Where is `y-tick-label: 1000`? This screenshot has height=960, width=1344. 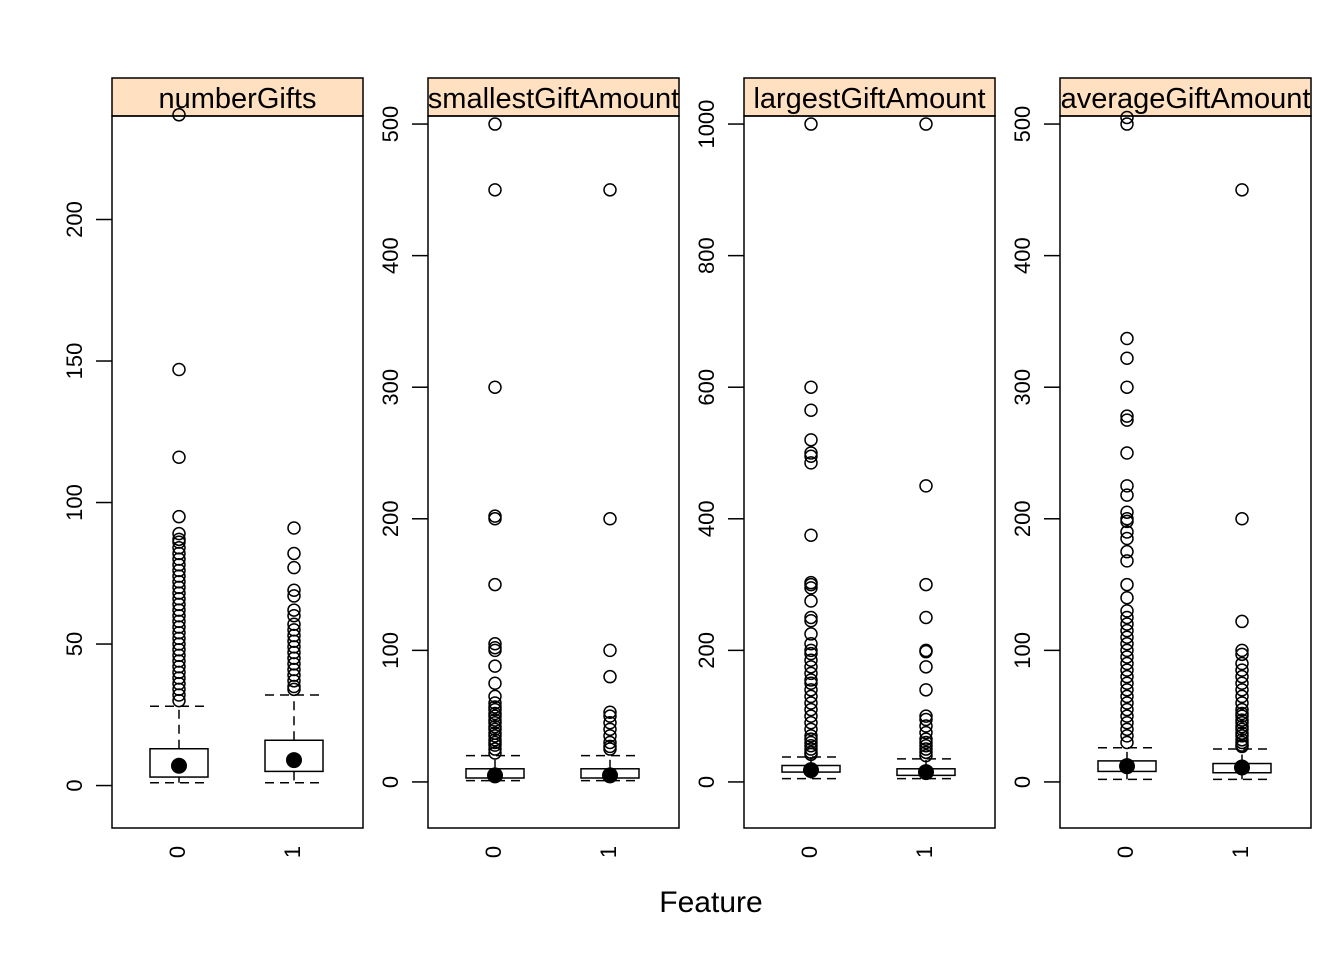
y-tick-label: 1000 is located at coordinates (706, 124).